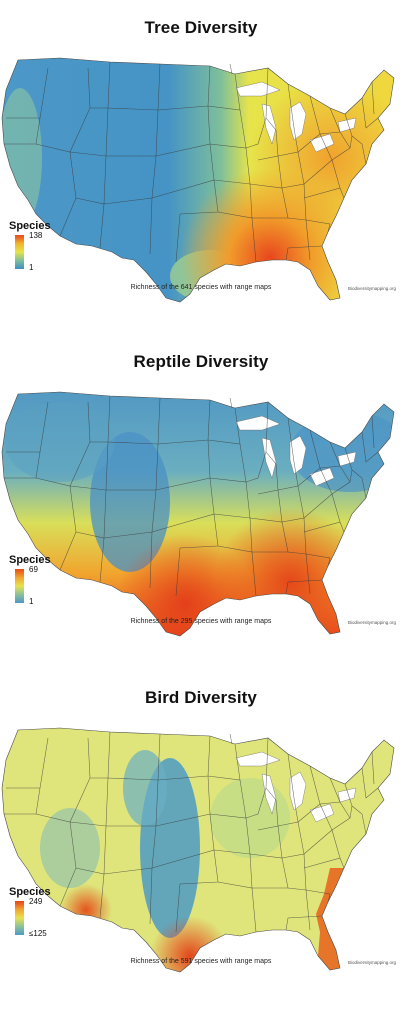 This screenshot has height=1018, width=402. What do you see at coordinates (19, 918) in the screenshot?
I see `bird-legend-colorbar` at bounding box center [19, 918].